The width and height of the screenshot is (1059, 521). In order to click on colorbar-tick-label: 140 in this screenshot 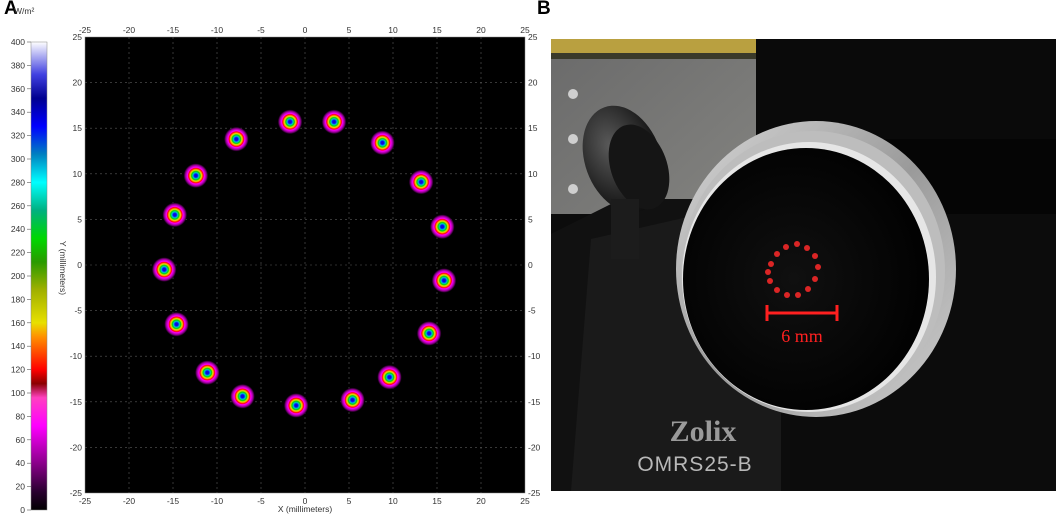, I will do `click(18, 346)`.